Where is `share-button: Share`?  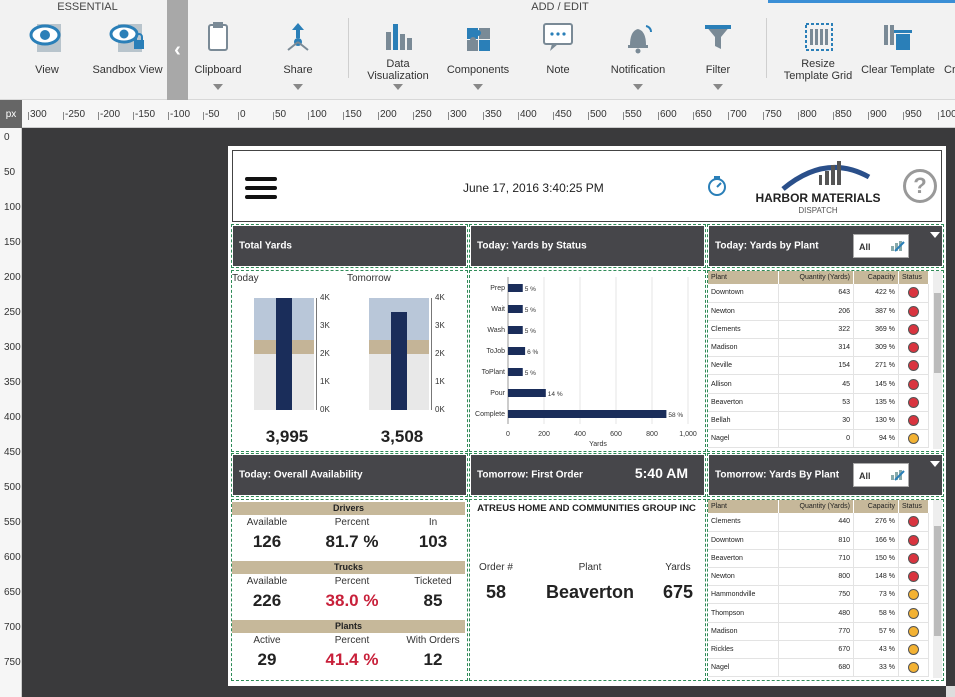 share-button: Share is located at coordinates (298, 56).